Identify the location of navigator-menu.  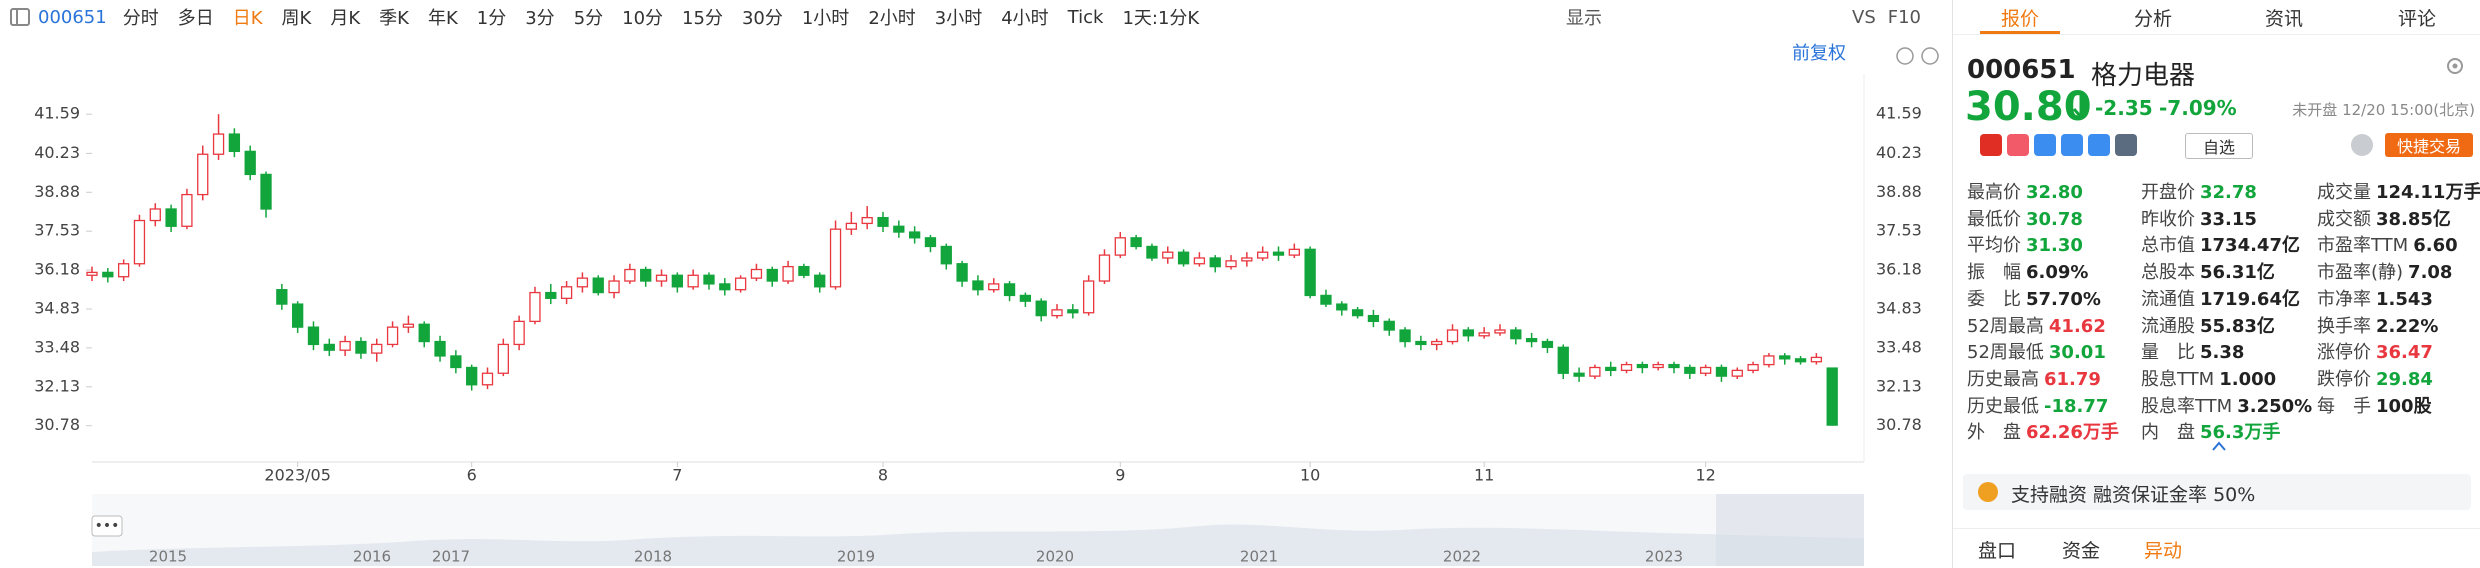
(107, 526).